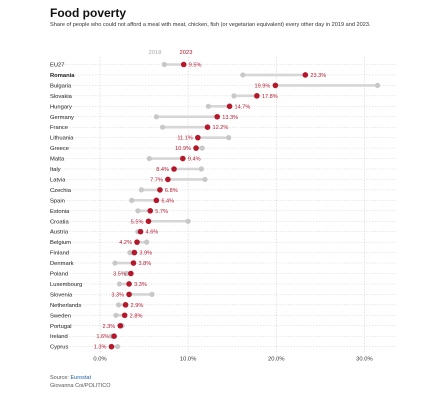 This screenshot has width=422, height=413. What do you see at coordinates (80, 386) in the screenshot?
I see `credit-line: Giovanna Coi/POLITICO` at bounding box center [80, 386].